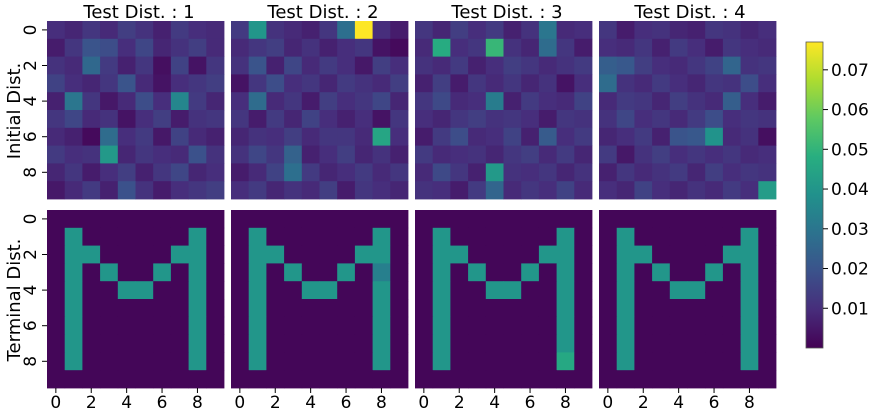  I want to click on colorbar, so click(814, 195).